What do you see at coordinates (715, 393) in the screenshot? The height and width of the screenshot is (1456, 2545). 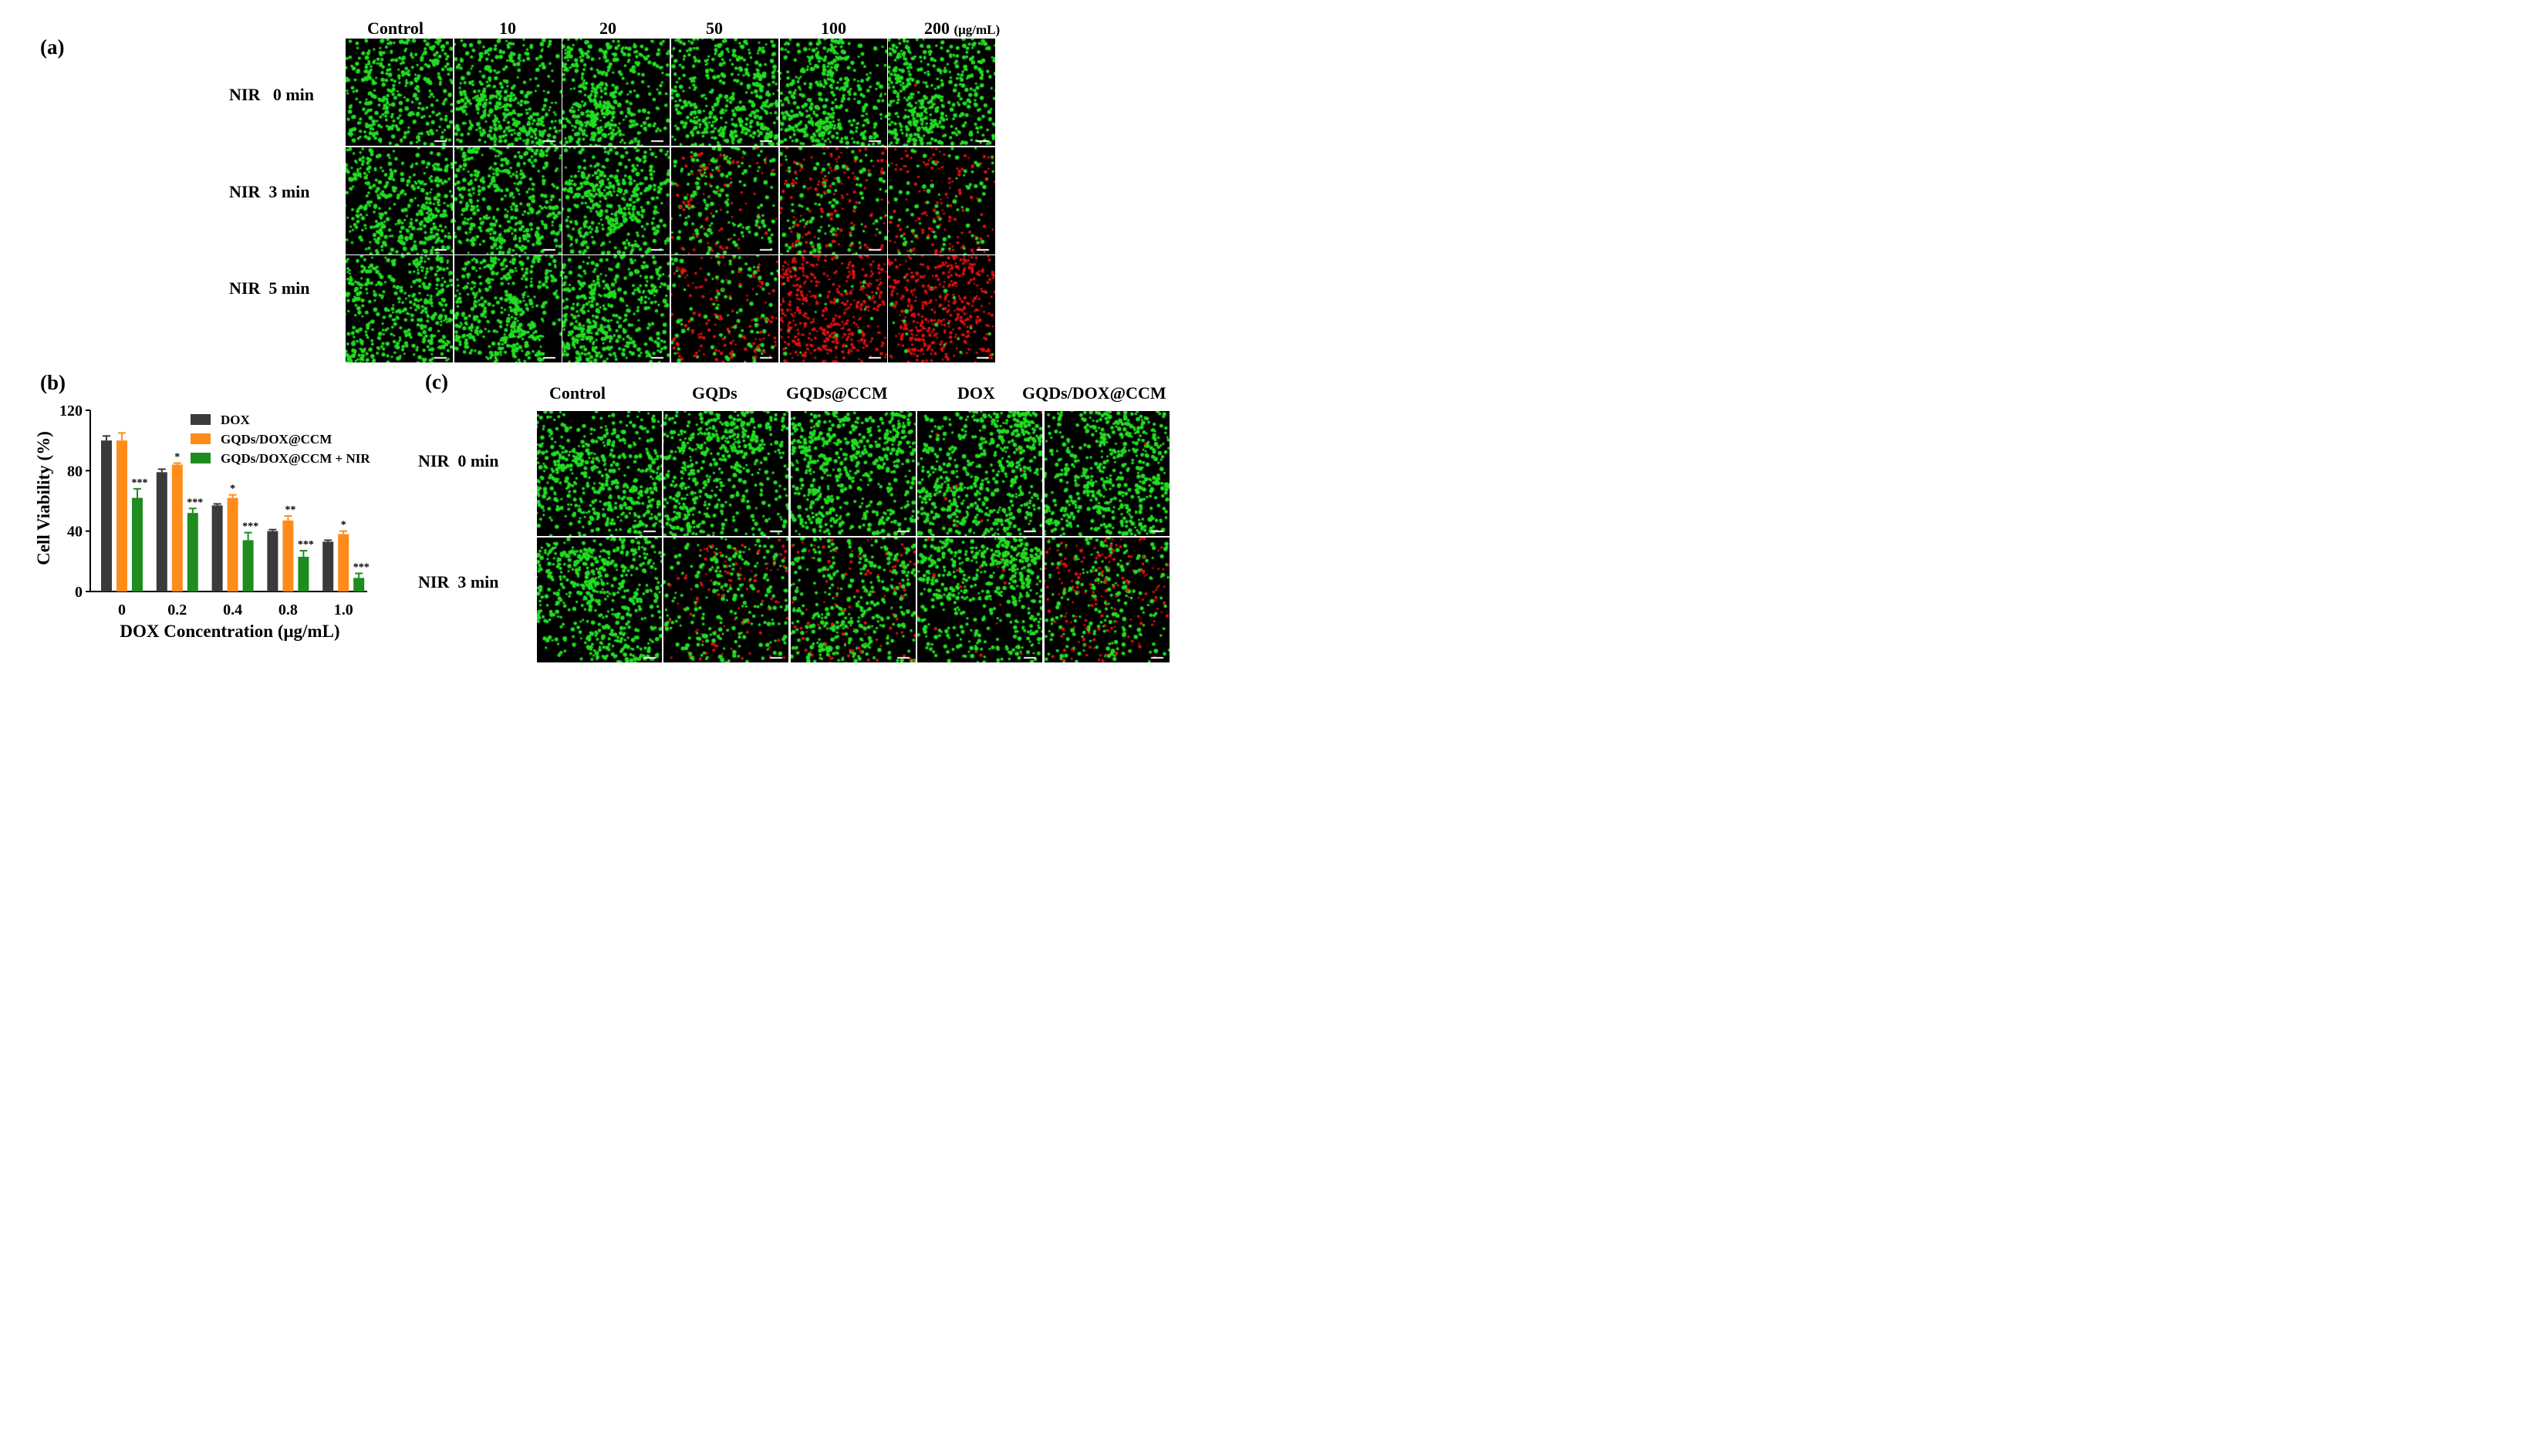 I see `panel-c-col-header: GQDs` at bounding box center [715, 393].